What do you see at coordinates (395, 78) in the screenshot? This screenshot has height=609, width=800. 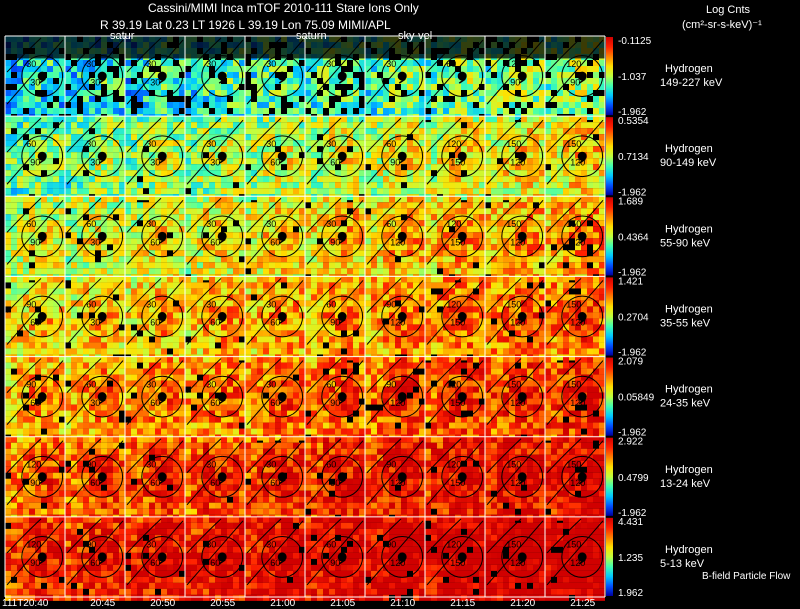 I see `image-panel: 30` at bounding box center [395, 78].